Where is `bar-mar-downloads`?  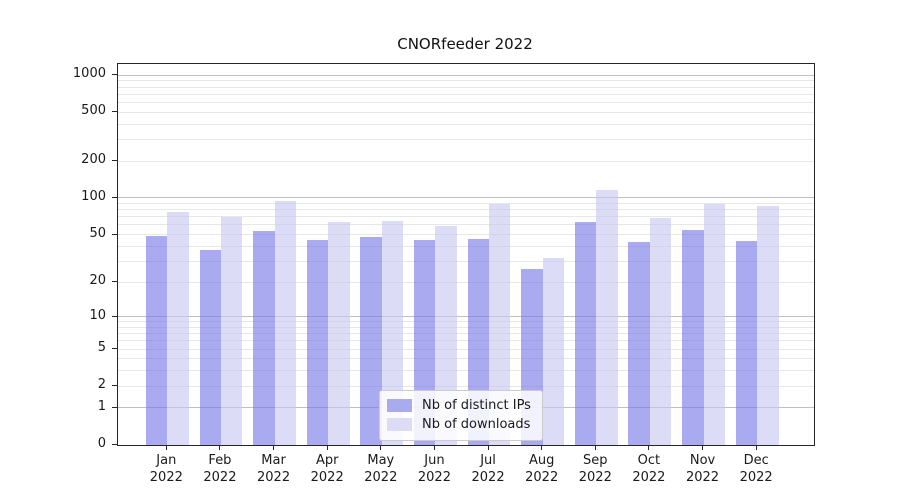 bar-mar-downloads is located at coordinates (285, 323).